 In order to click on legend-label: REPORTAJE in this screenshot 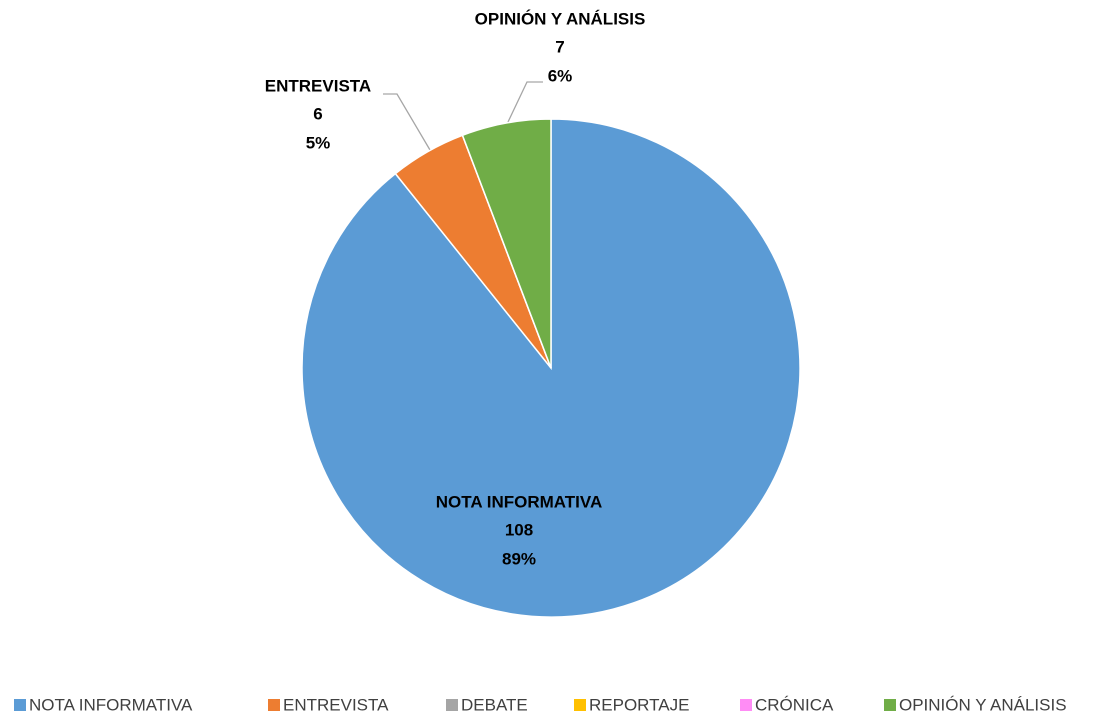, I will do `click(639, 704)`.